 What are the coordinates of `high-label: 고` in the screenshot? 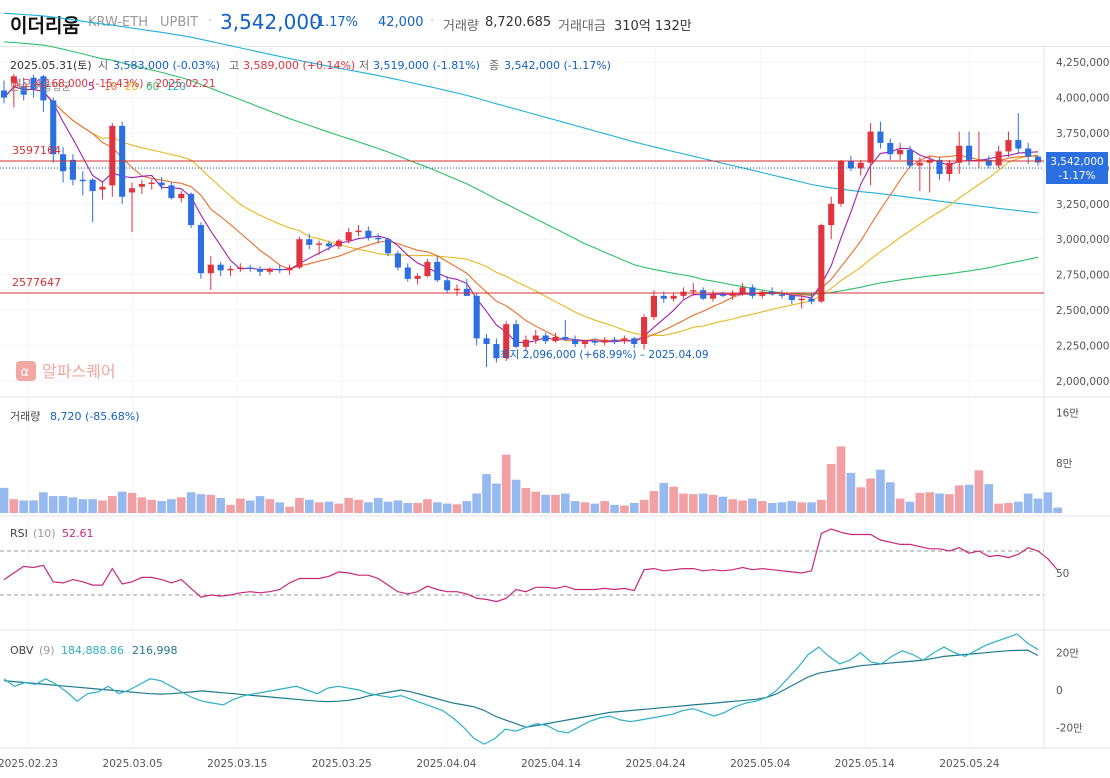 It's located at (234, 65).